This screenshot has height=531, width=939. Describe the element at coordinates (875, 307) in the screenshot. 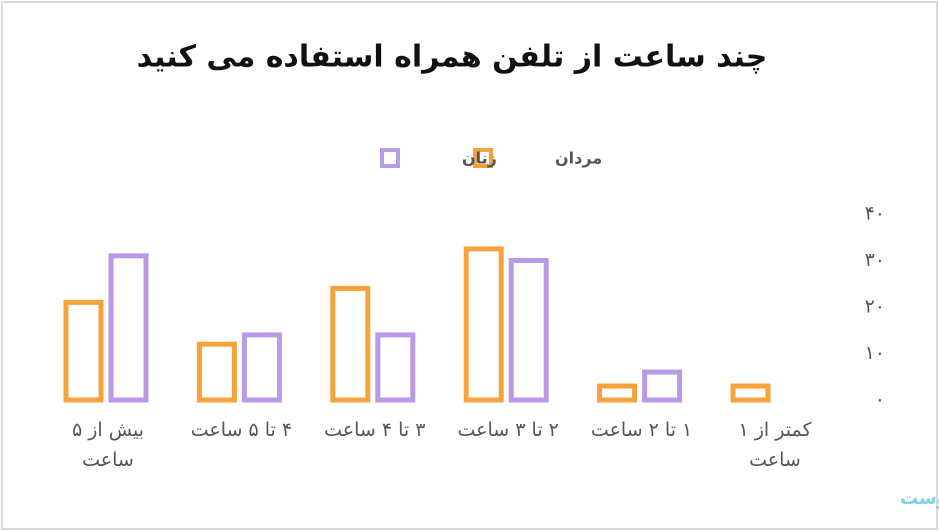

I see `y-tick-label: ۲۰` at that location.